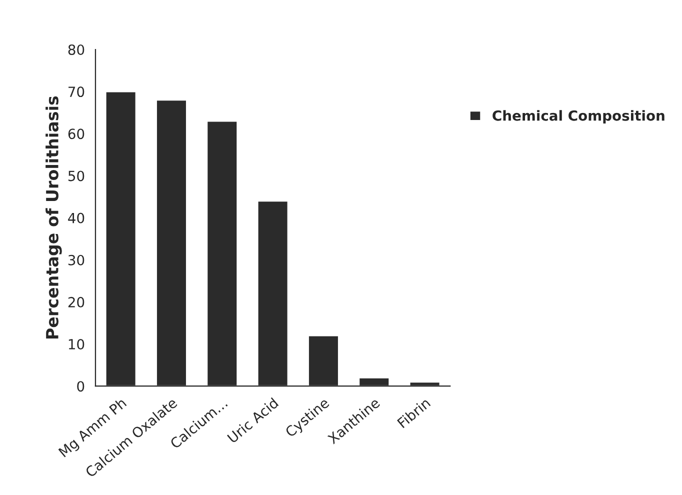 The height and width of the screenshot is (495, 682). Describe the element at coordinates (76, 344) in the screenshot. I see `y-tick-label: 10` at that location.